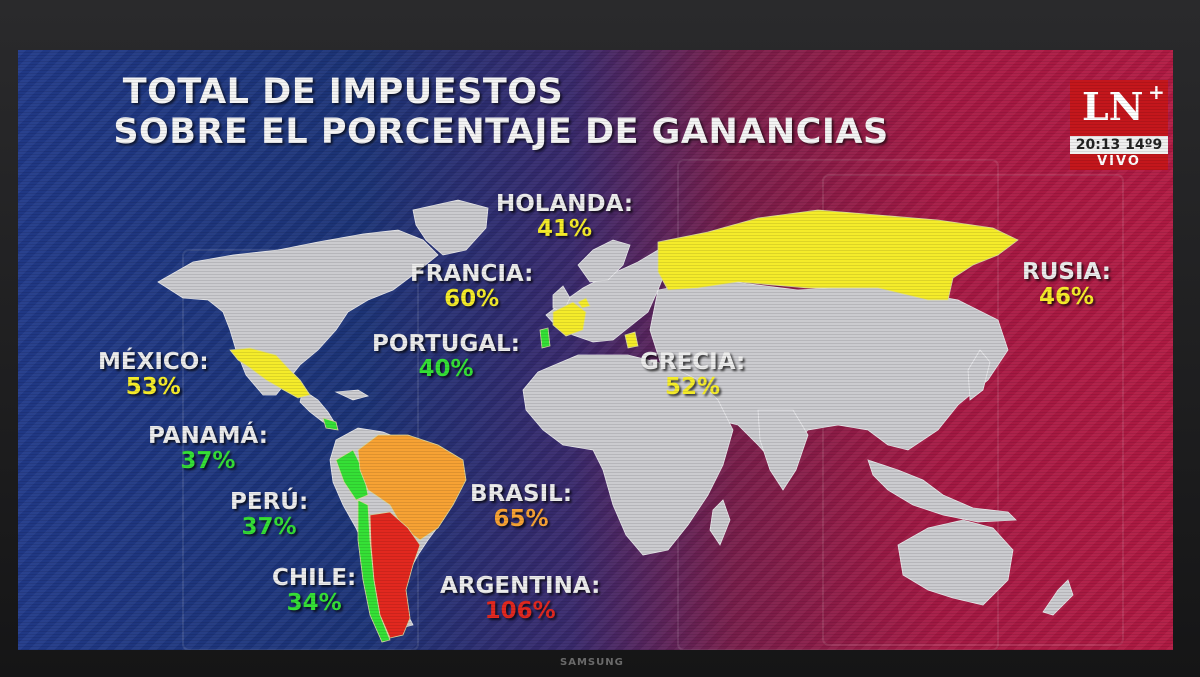  What do you see at coordinates (208, 436) in the screenshot?
I see `country-name: PANAMÁ:` at bounding box center [208, 436].